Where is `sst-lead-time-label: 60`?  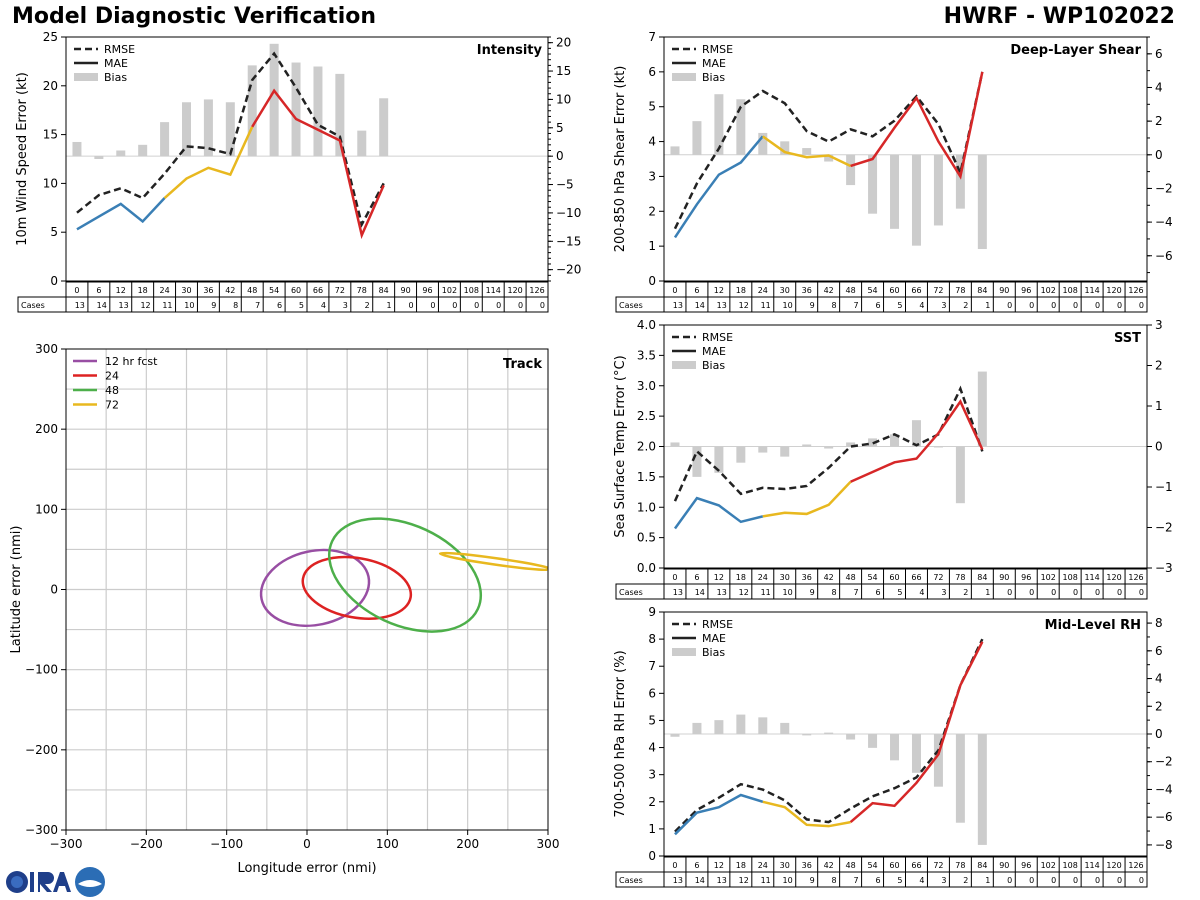
sst-lead-time-label: 60 is located at coordinates (894, 577).